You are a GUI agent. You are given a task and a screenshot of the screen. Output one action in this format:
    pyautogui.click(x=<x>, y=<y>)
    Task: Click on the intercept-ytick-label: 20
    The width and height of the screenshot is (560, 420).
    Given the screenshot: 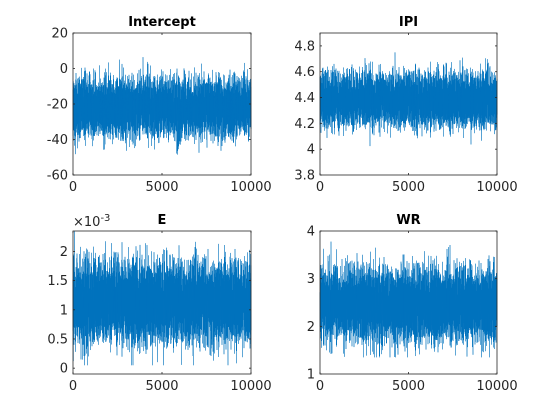 What is the action you would take?
    pyautogui.click(x=59, y=34)
    